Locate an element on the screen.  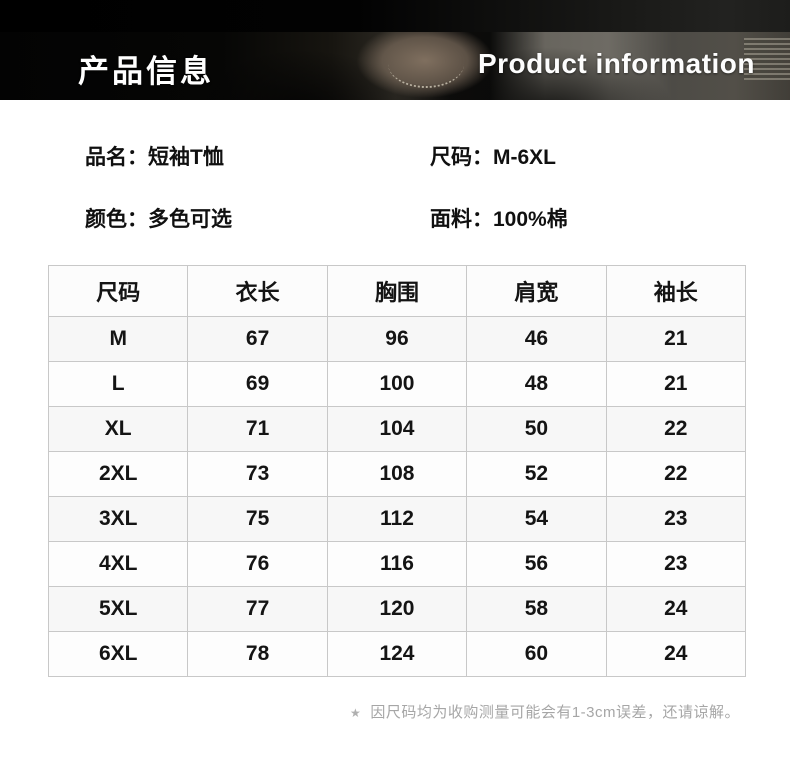
column-header-size: 尺码 is located at coordinates (118, 291).